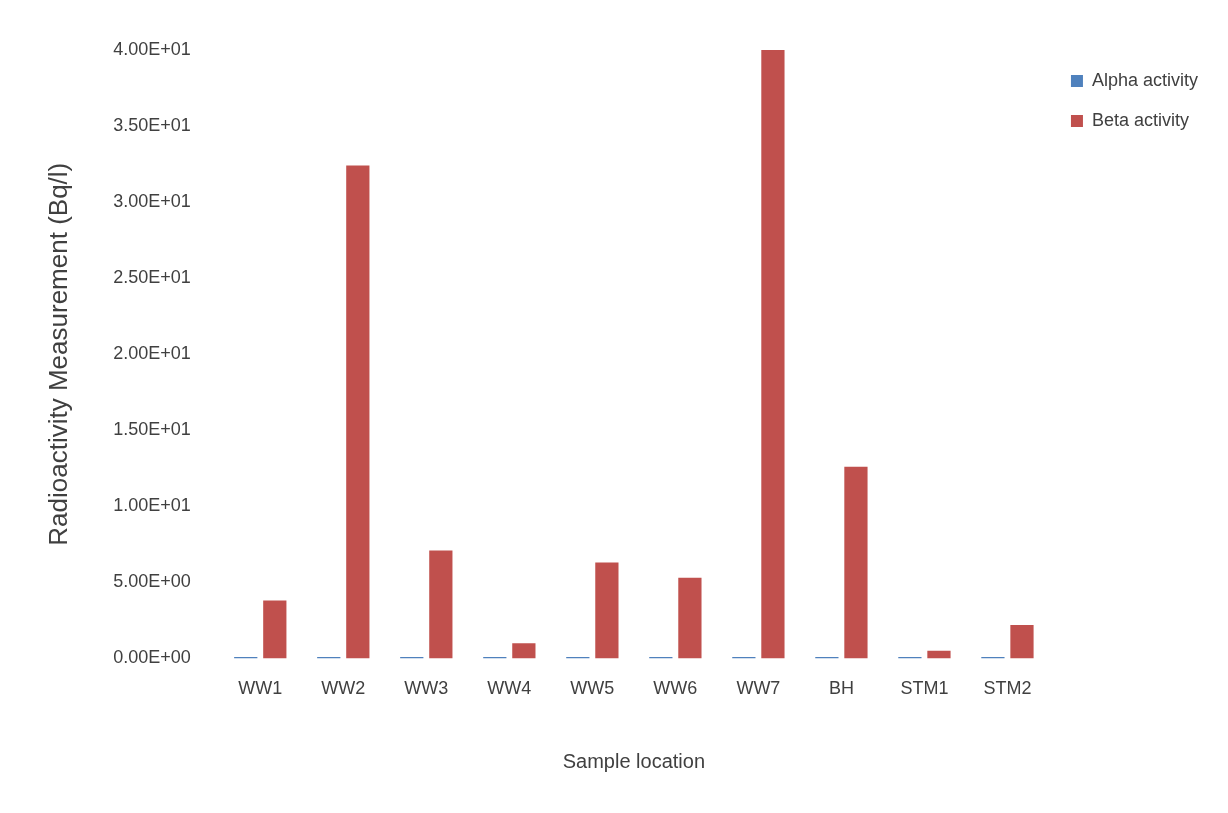  I want to click on x-tick-label: STM1, so click(924, 688).